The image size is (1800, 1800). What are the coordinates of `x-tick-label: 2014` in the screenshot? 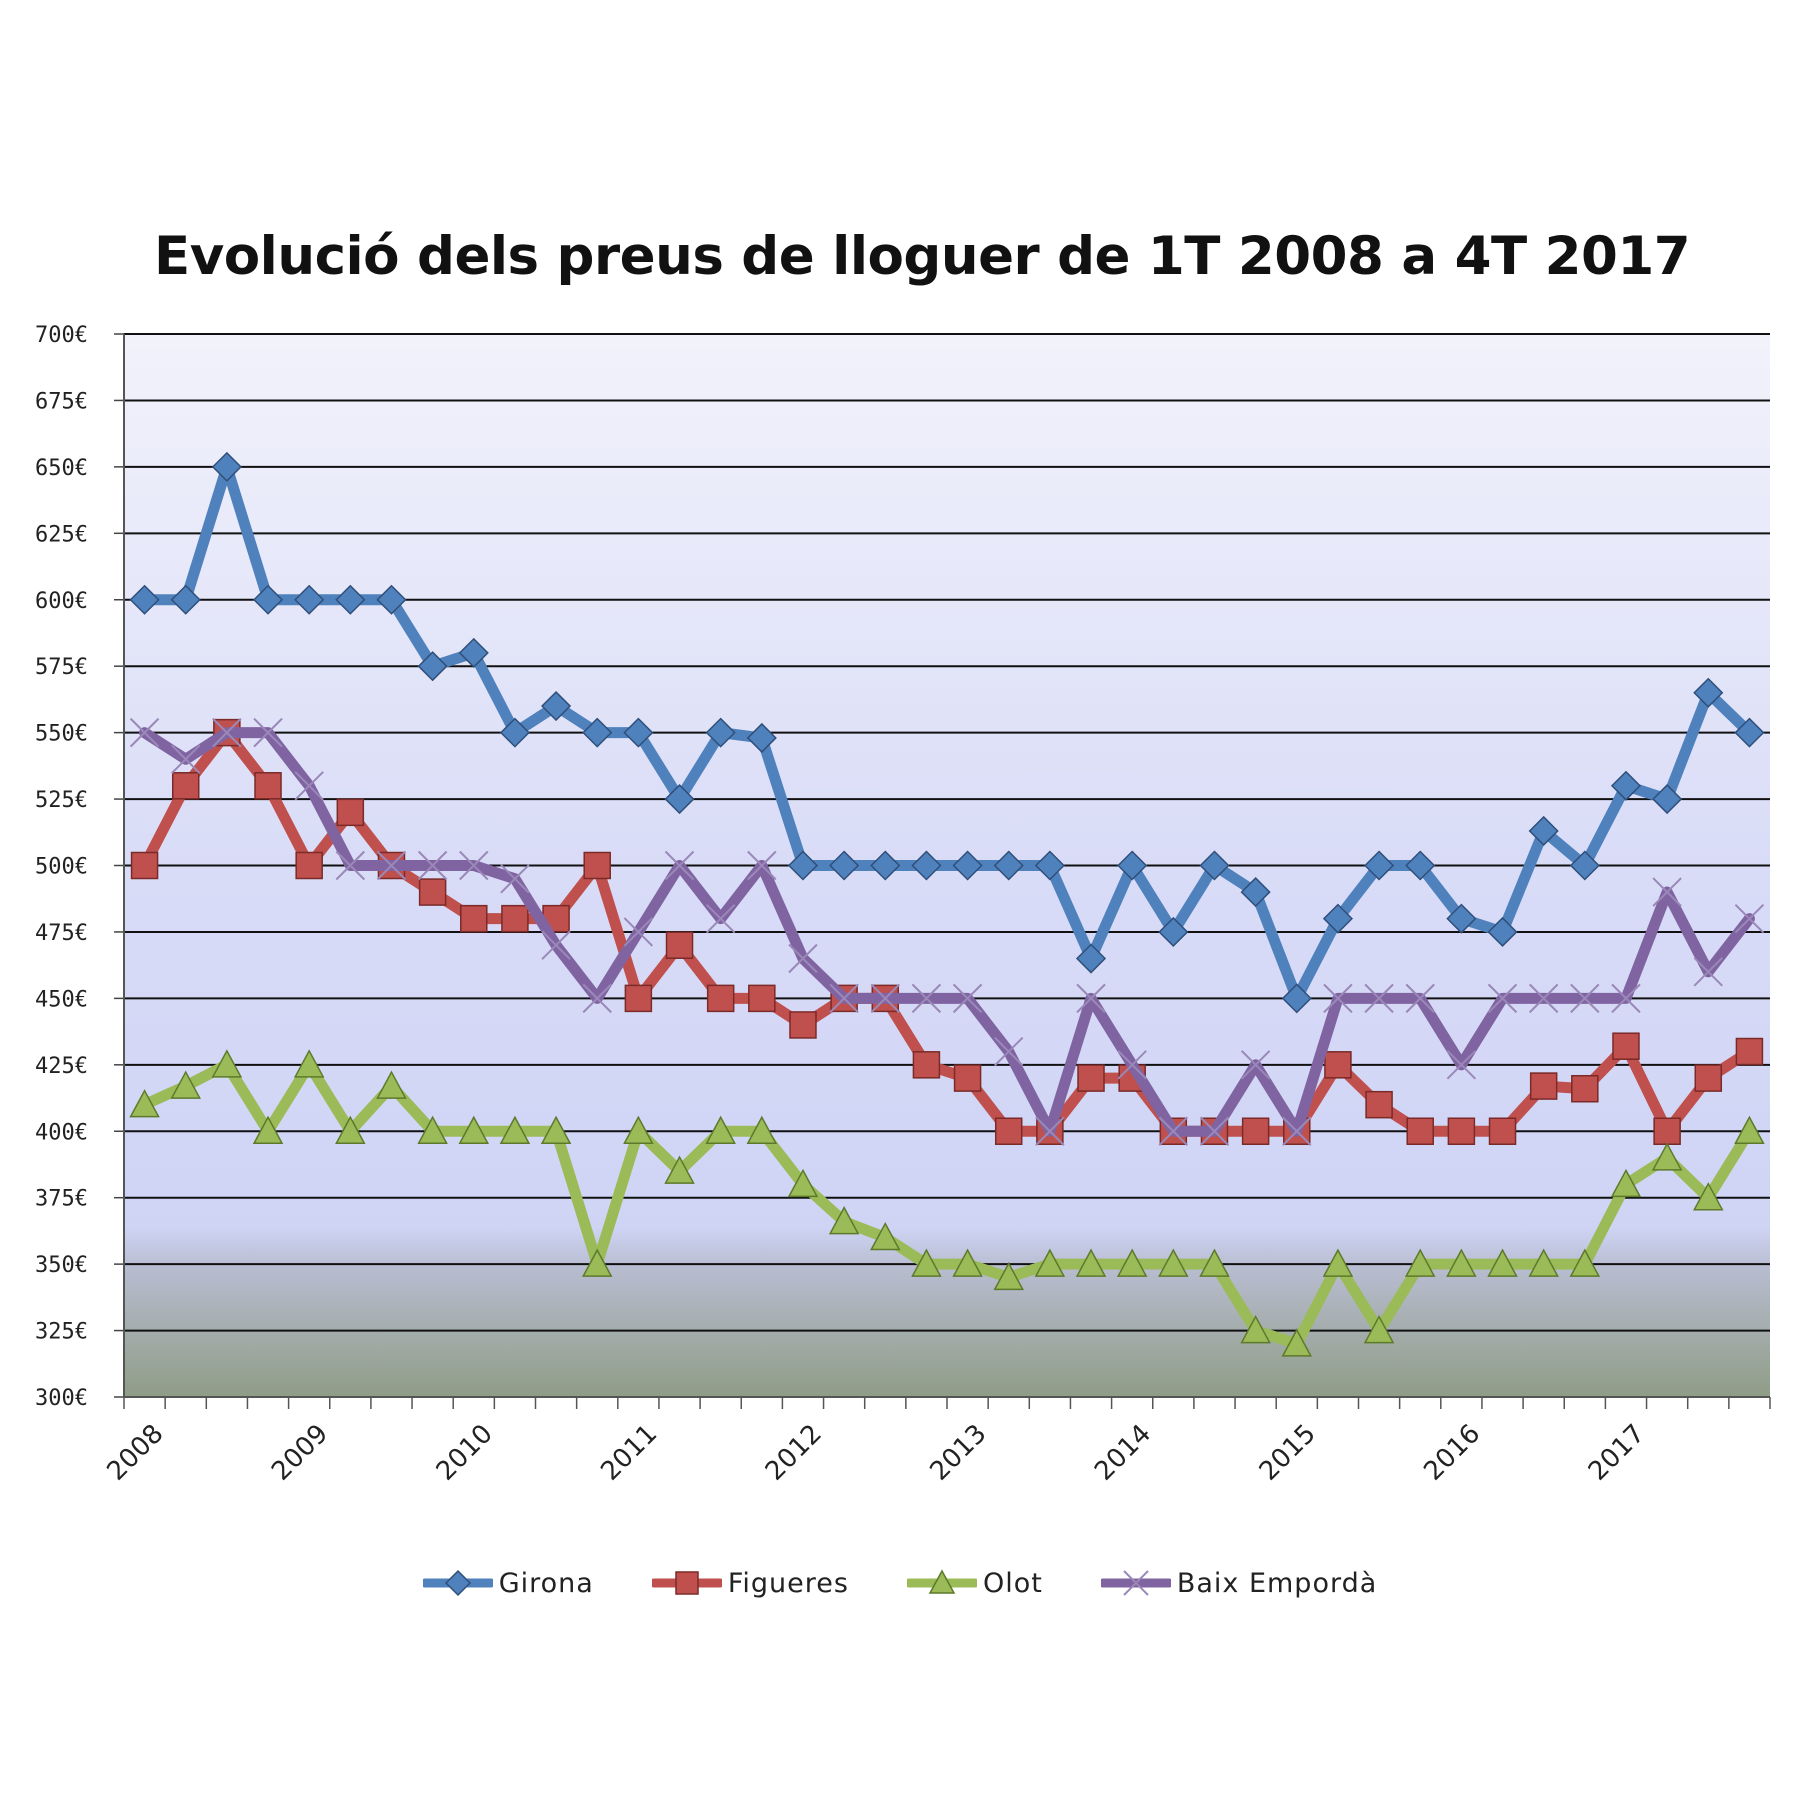 It's located at (1123, 1453).